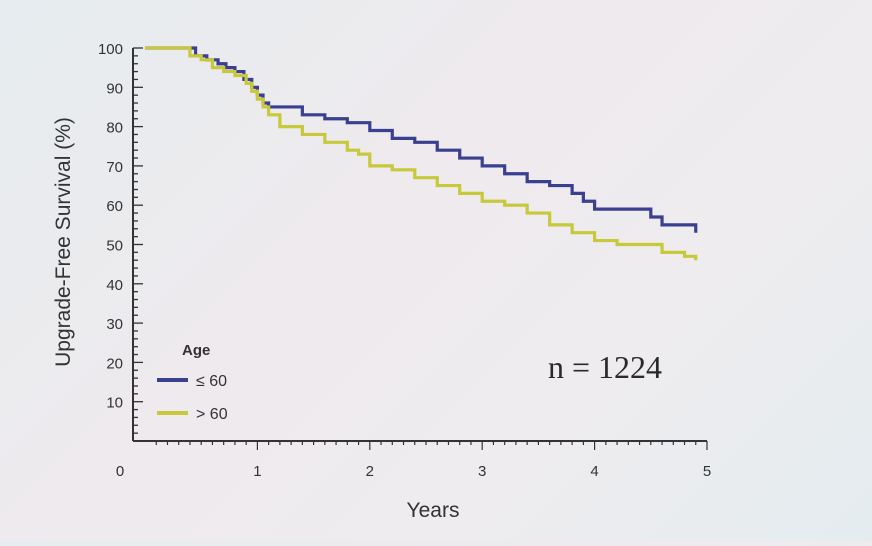 Image resolution: width=872 pixels, height=546 pixels. Describe the element at coordinates (211, 381) in the screenshot. I see `legend-label-le60: ≤ 60` at that location.